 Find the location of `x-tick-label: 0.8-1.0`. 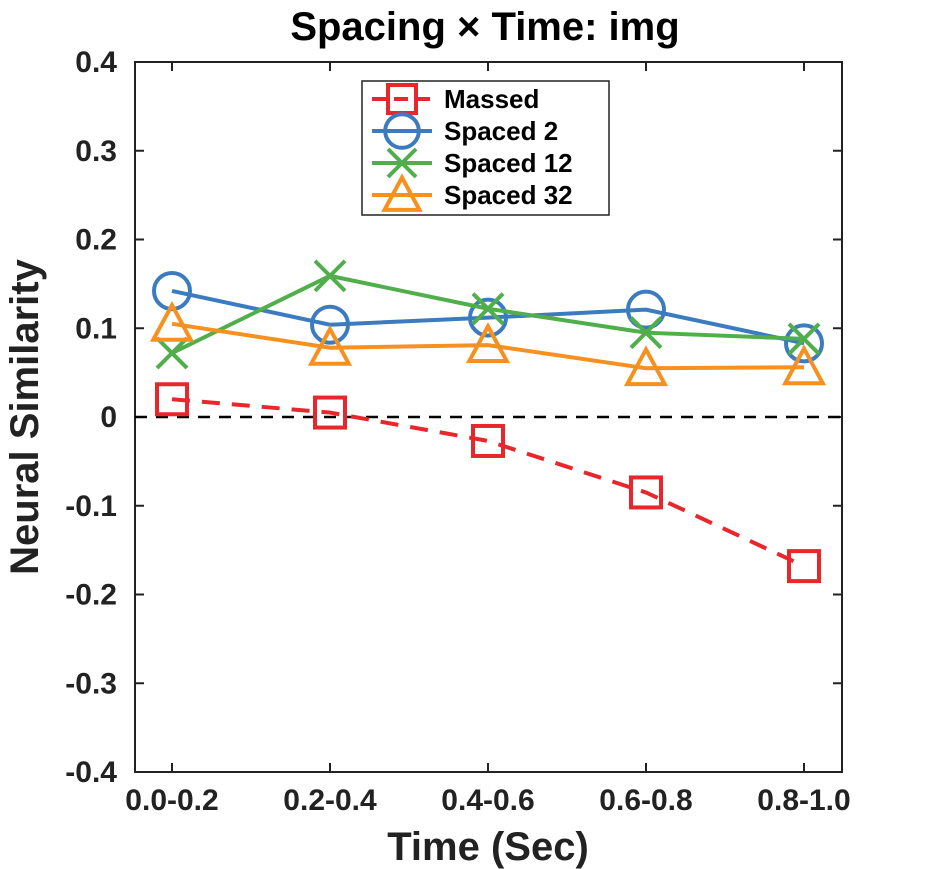

x-tick-label: 0.8-1.0 is located at coordinates (803, 800).